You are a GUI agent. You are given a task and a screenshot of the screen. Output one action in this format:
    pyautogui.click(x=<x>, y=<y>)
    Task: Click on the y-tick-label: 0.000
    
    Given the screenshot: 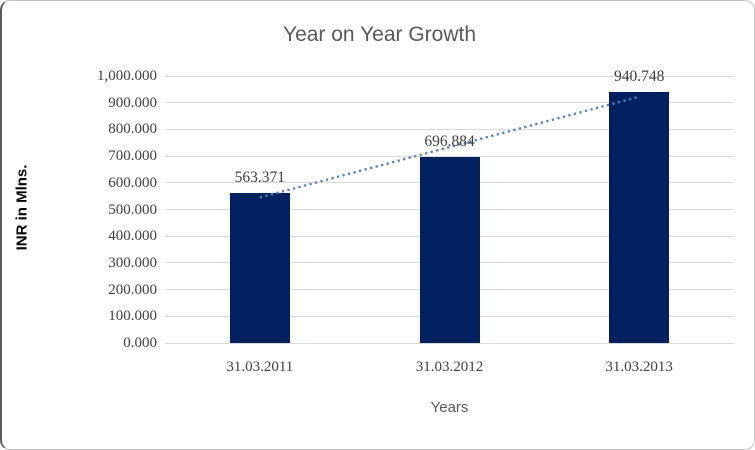 What is the action you would take?
    pyautogui.click(x=140, y=343)
    